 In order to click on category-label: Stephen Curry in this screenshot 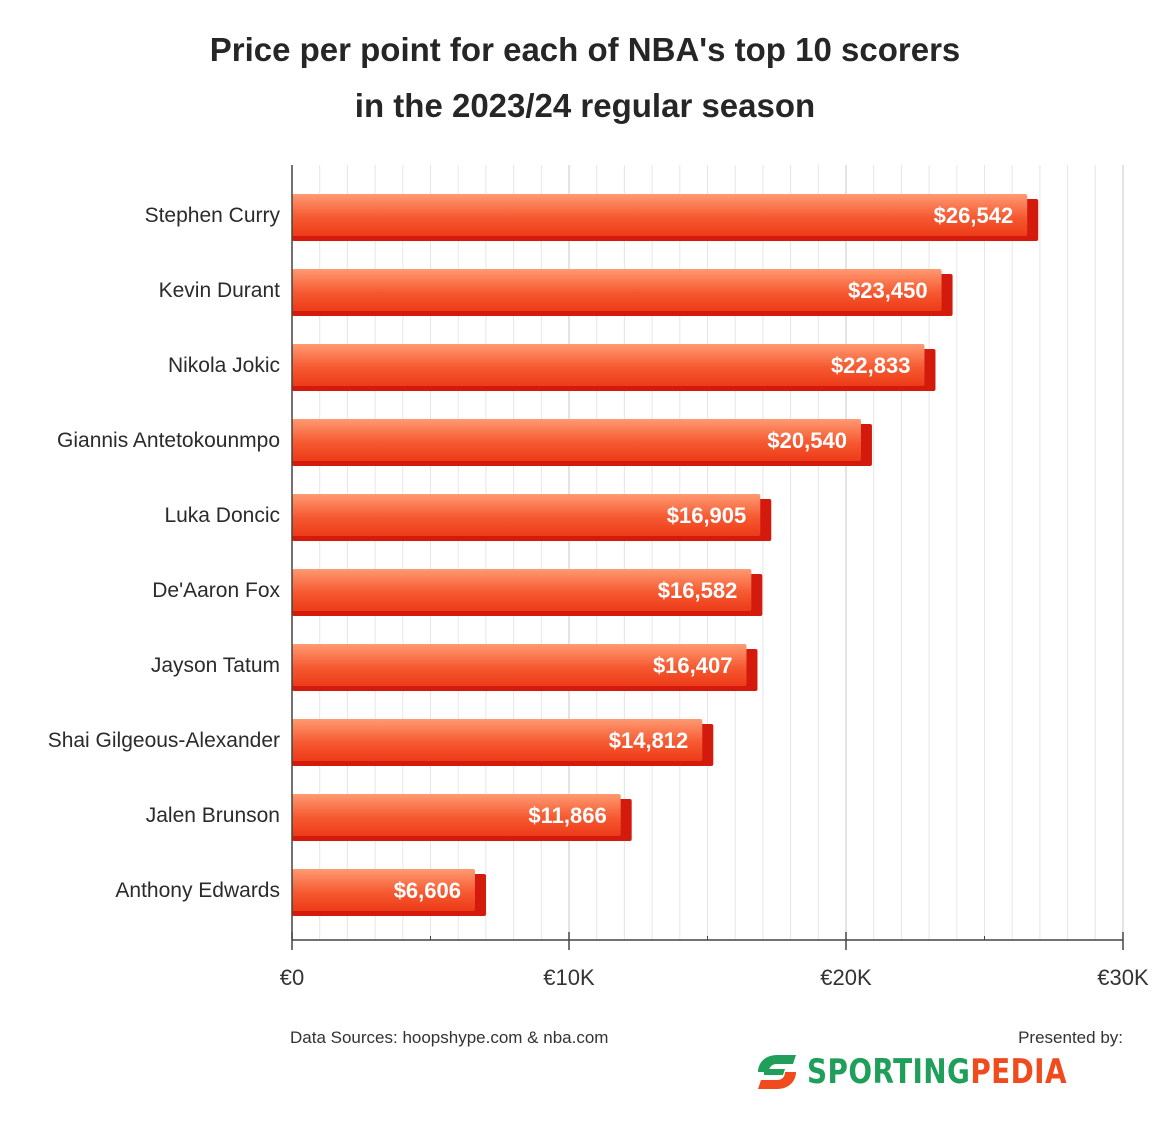, I will do `click(213, 215)`.